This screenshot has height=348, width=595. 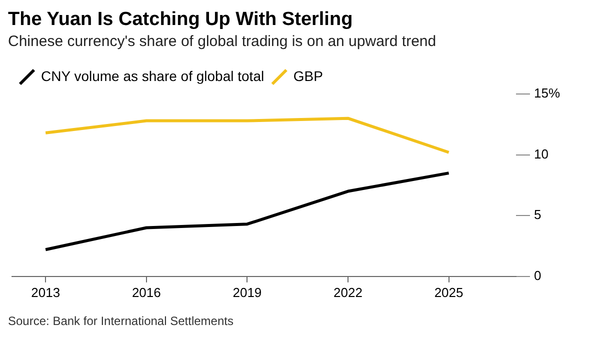 What do you see at coordinates (45, 292) in the screenshot?
I see `x-tick-label: 2013` at bounding box center [45, 292].